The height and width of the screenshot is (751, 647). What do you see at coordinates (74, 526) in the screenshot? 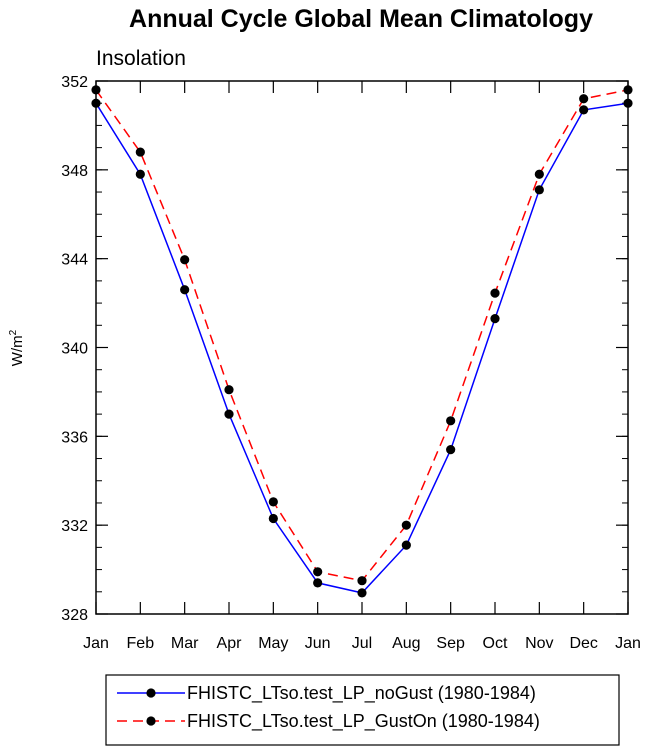
I see `y-tick-label: 332` at bounding box center [74, 526].